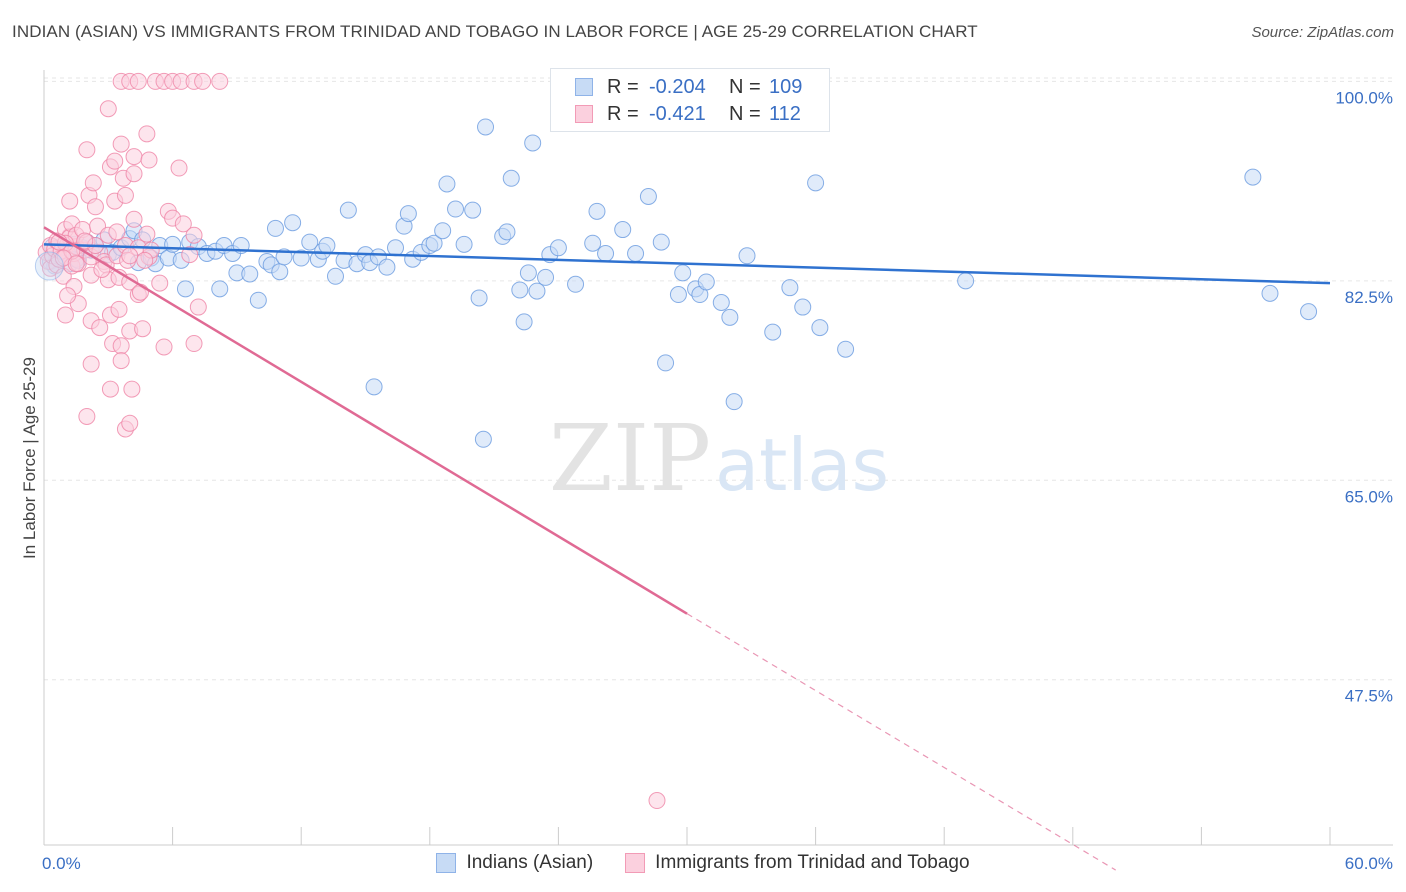 The image size is (1406, 892). What do you see at coordinates (812, 862) in the screenshot?
I see `series-label-trinidad: Immigrants from Trinidad and Tobago` at bounding box center [812, 862].